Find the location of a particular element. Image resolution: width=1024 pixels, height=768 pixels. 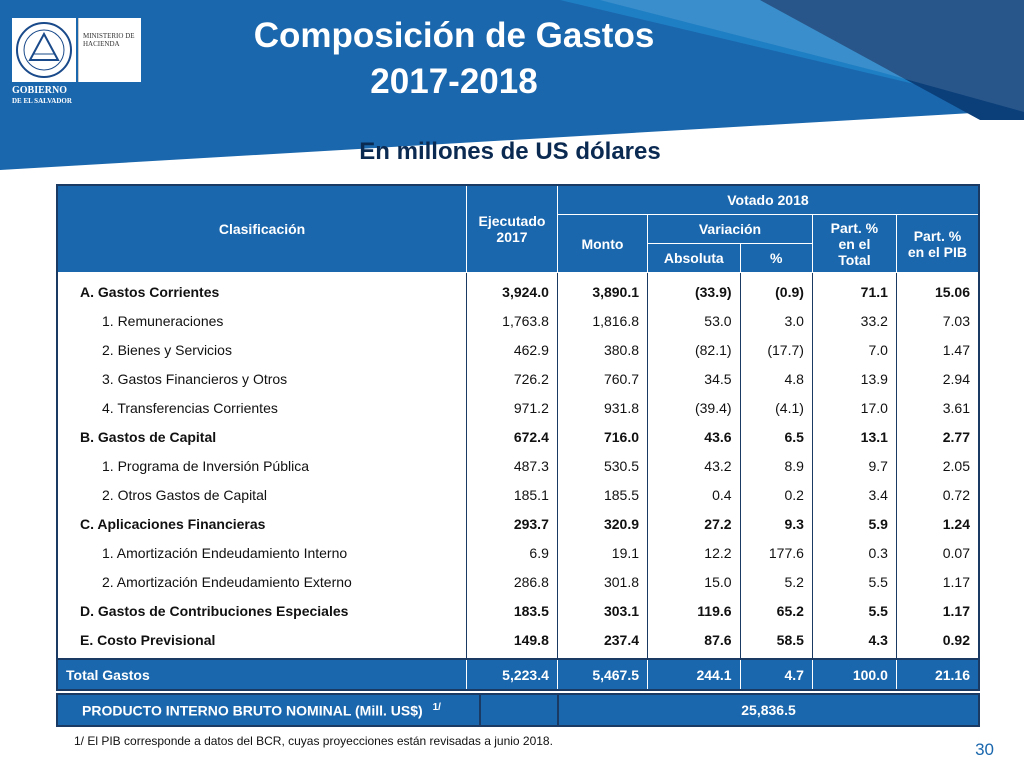

row-label: 1. Amortización Endeudamiento Interno is located at coordinates (225, 552).